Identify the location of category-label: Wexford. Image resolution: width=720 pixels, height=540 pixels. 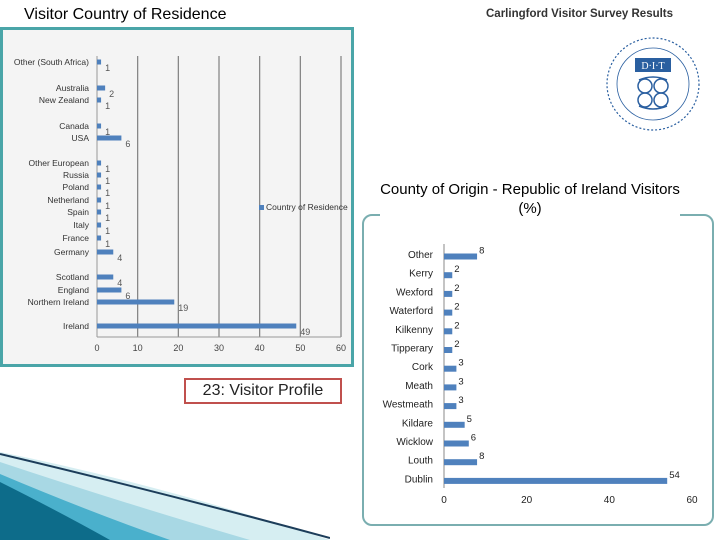
(414, 292).